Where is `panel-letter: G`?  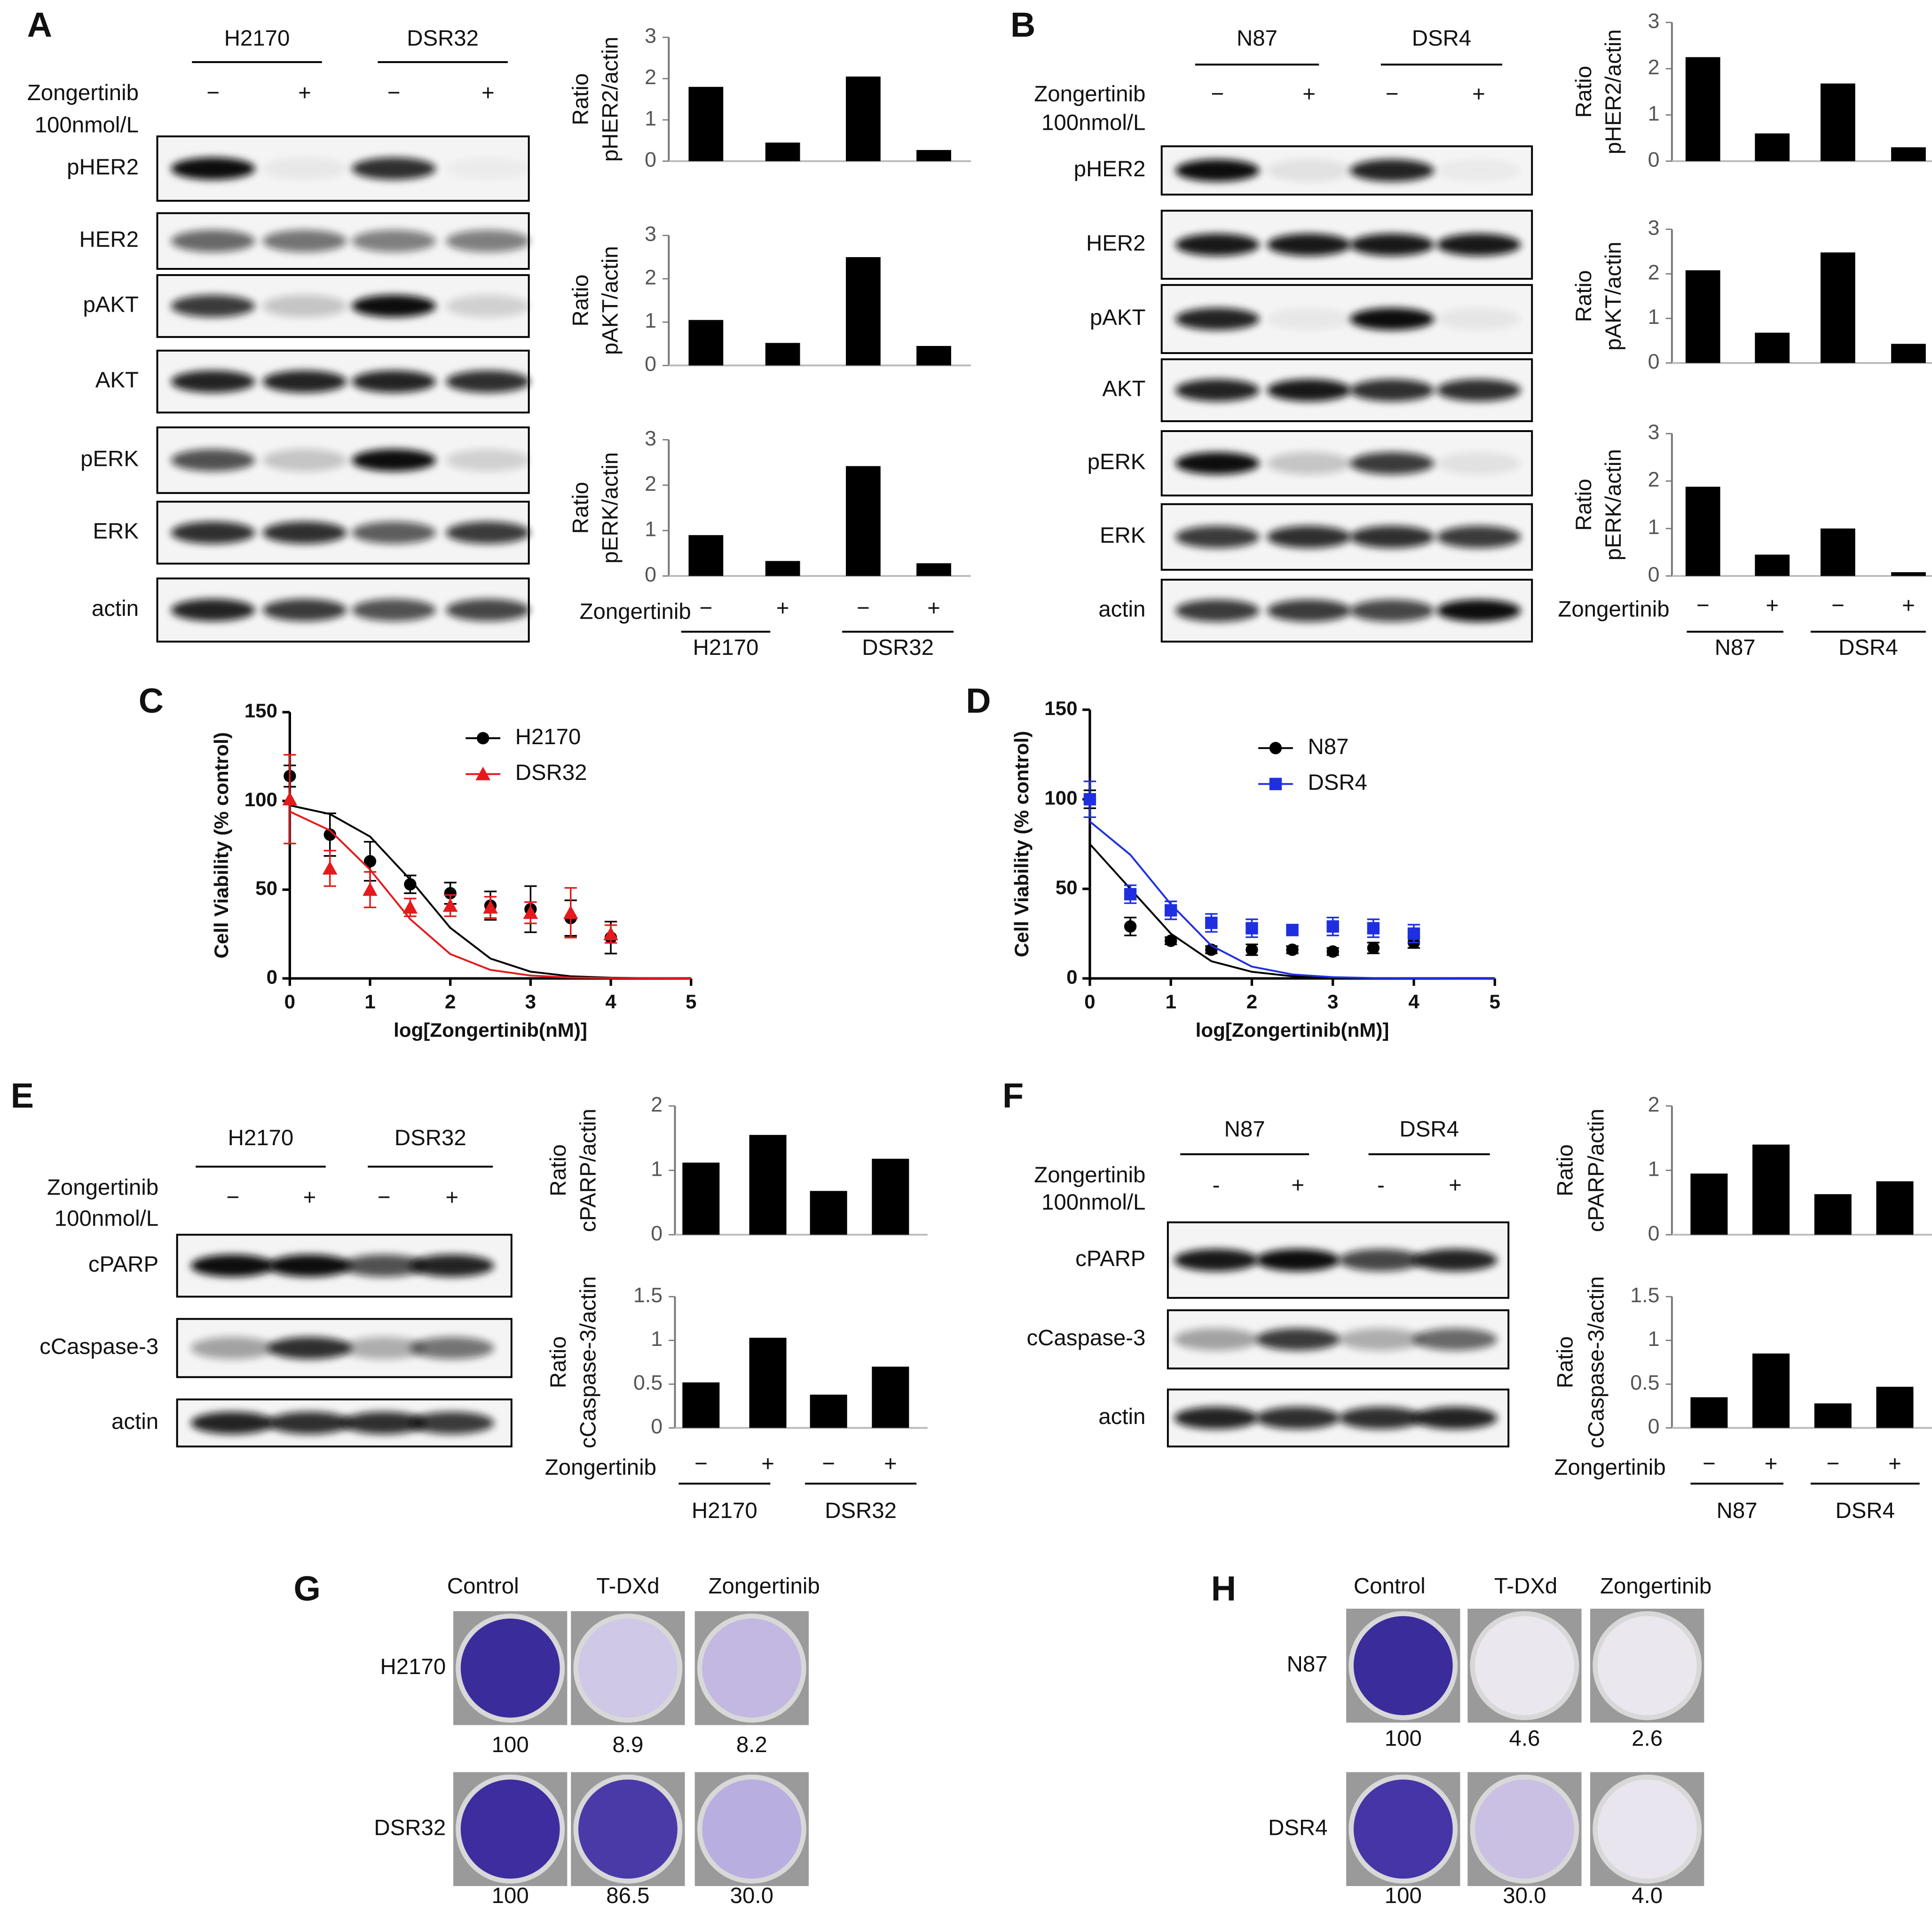 panel-letter: G is located at coordinates (307, 1589).